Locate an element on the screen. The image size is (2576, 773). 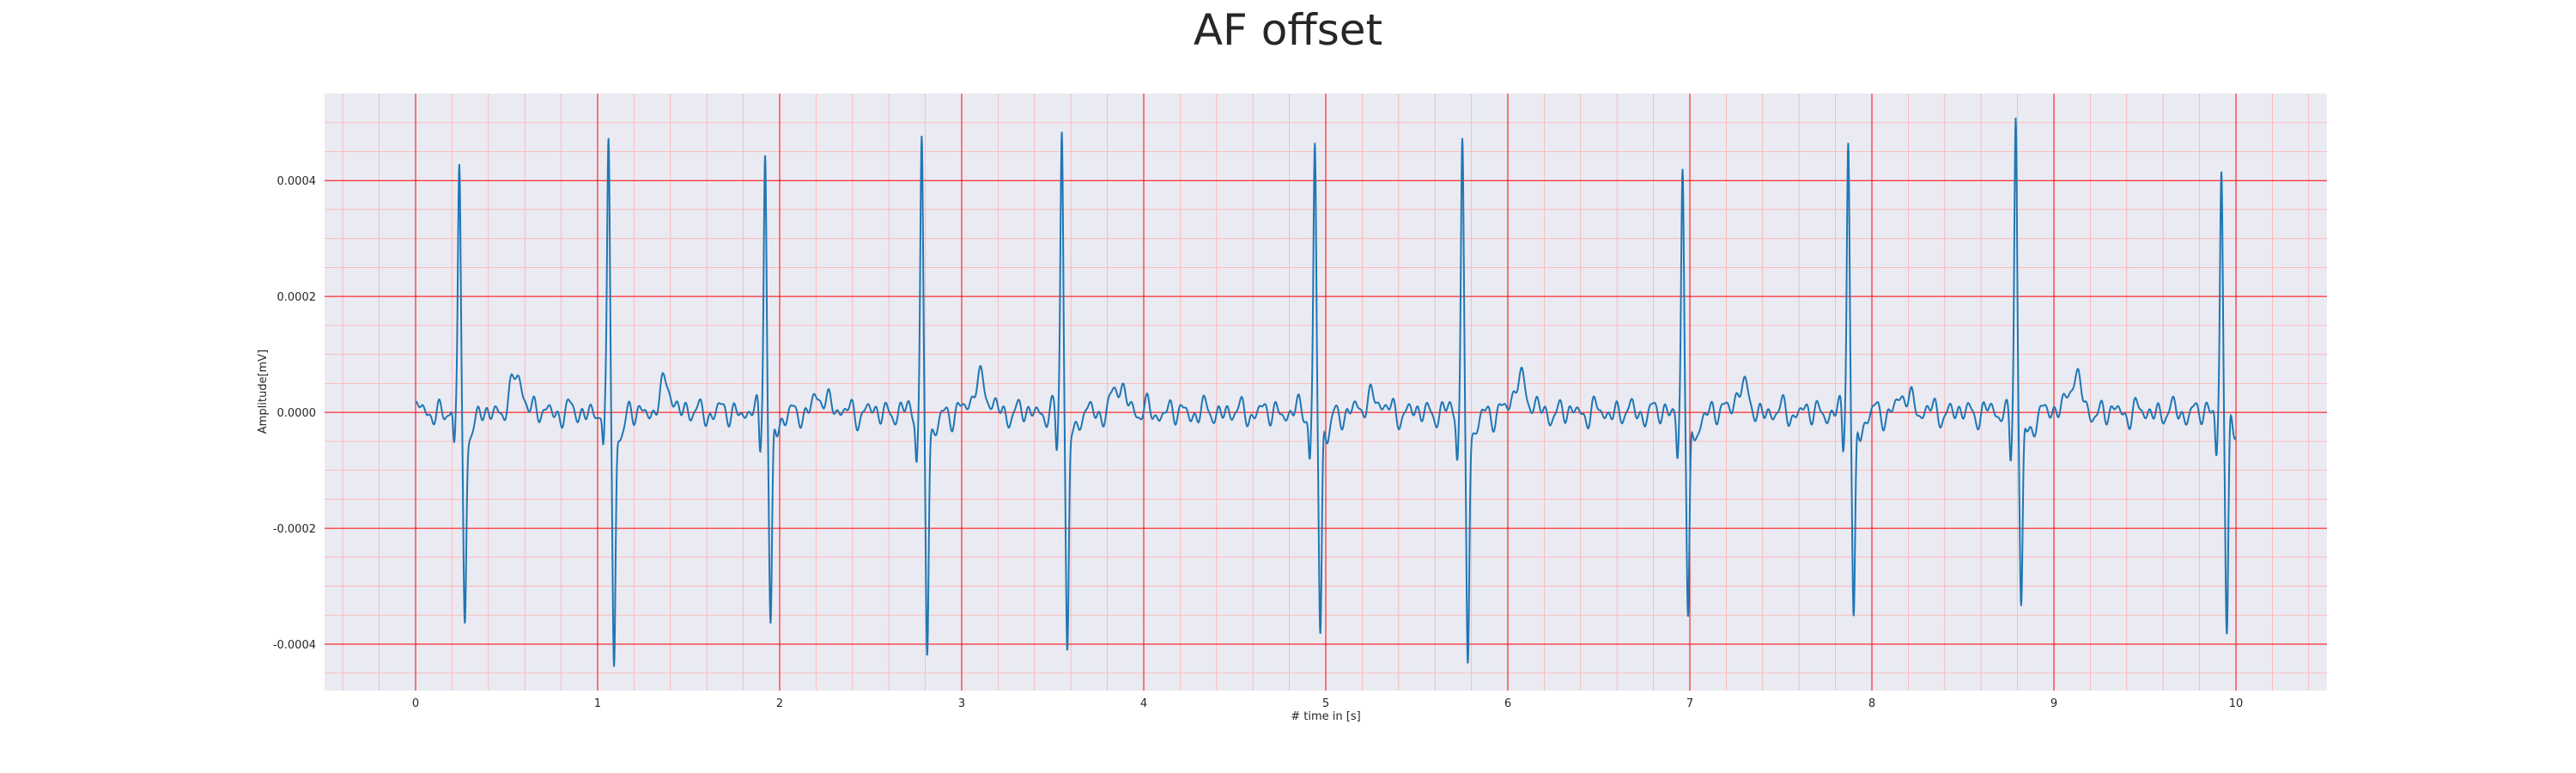
x-tick-label: 8 is located at coordinates (1872, 703).